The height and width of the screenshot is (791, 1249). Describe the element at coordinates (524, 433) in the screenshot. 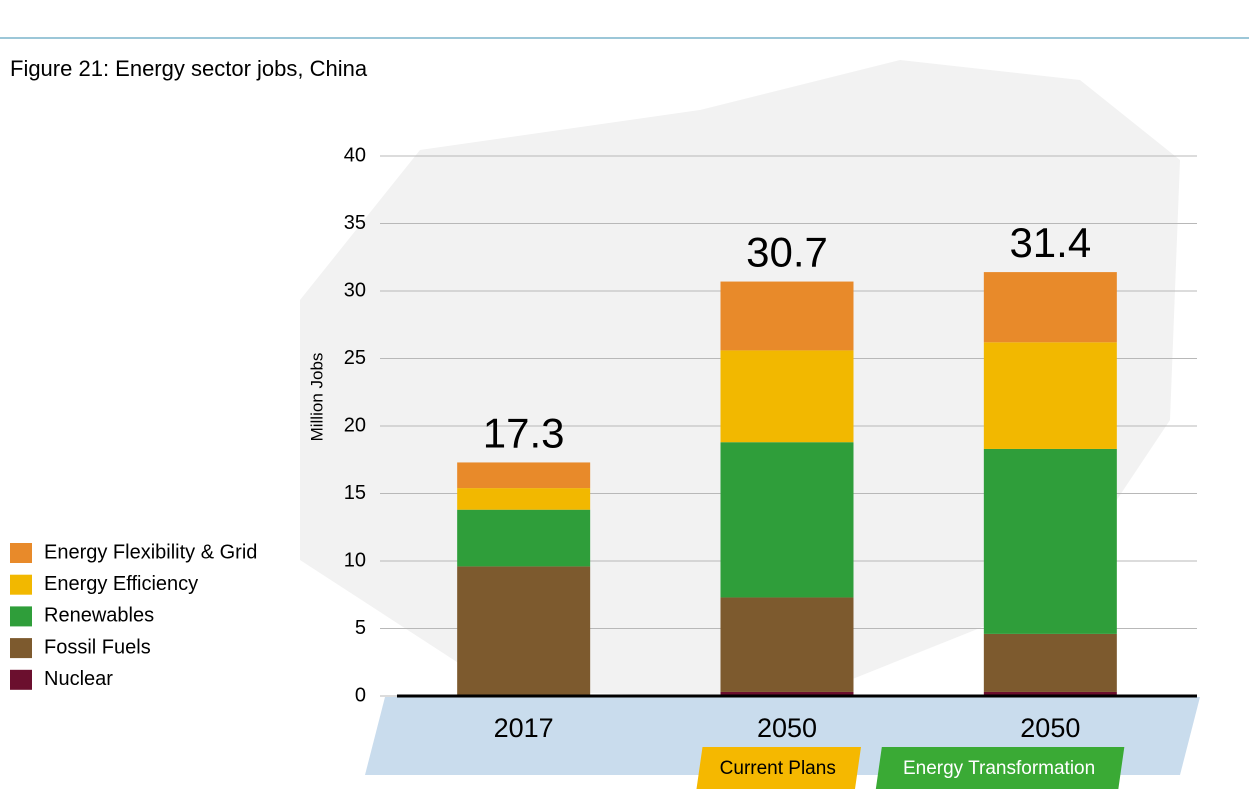

I see `total-label: 17.3` at that location.